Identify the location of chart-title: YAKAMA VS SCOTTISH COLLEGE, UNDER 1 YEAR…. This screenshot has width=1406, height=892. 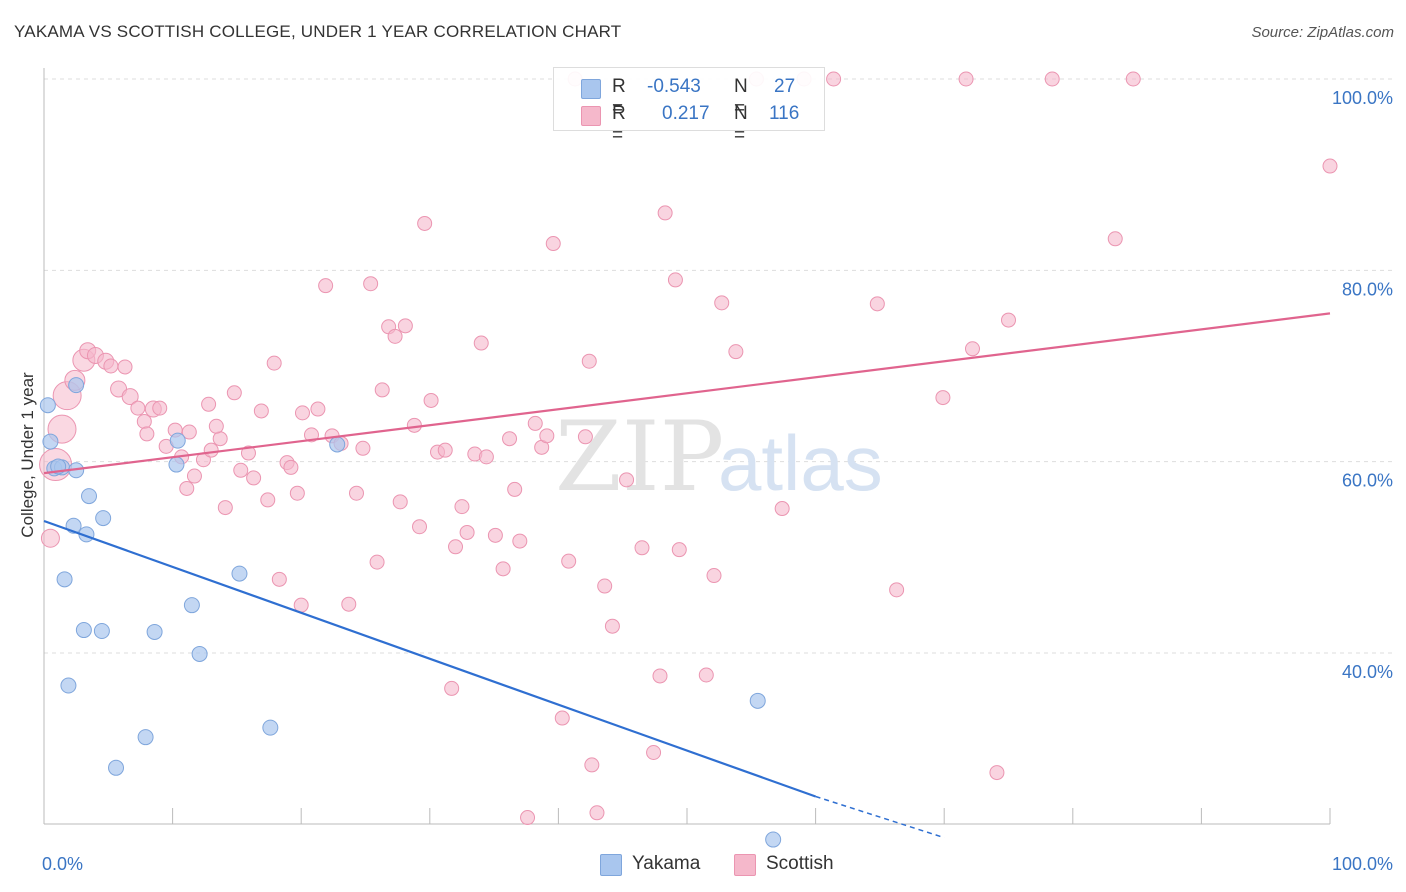
(318, 31).